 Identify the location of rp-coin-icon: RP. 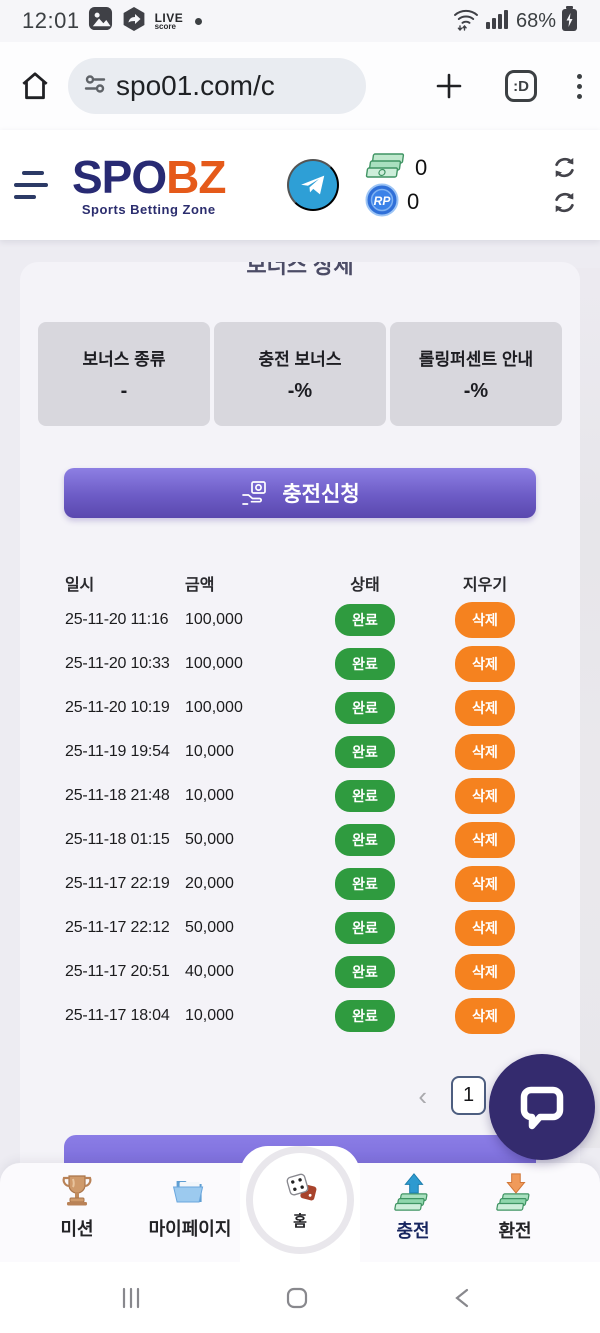
(382, 202).